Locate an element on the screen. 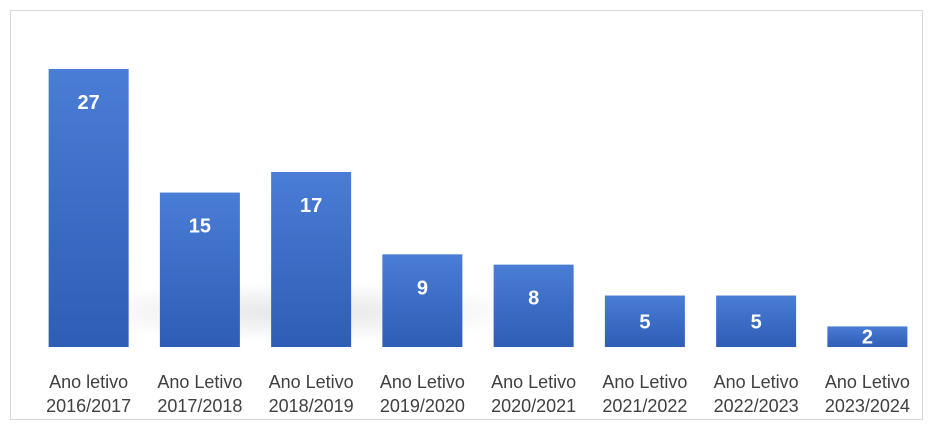 The image size is (933, 428). data-label-3: 17 is located at coordinates (311, 206).